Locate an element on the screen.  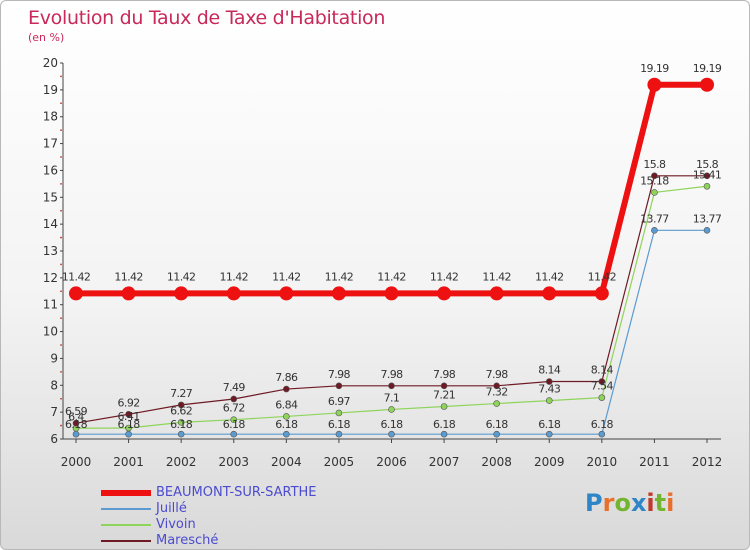
y-tick-label: 7 is located at coordinates (54, 412).